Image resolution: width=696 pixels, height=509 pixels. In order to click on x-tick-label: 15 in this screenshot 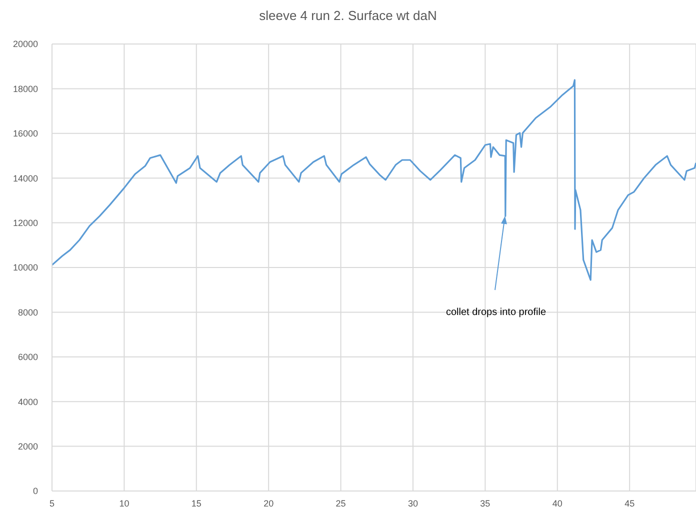, I will do `click(196, 503)`.